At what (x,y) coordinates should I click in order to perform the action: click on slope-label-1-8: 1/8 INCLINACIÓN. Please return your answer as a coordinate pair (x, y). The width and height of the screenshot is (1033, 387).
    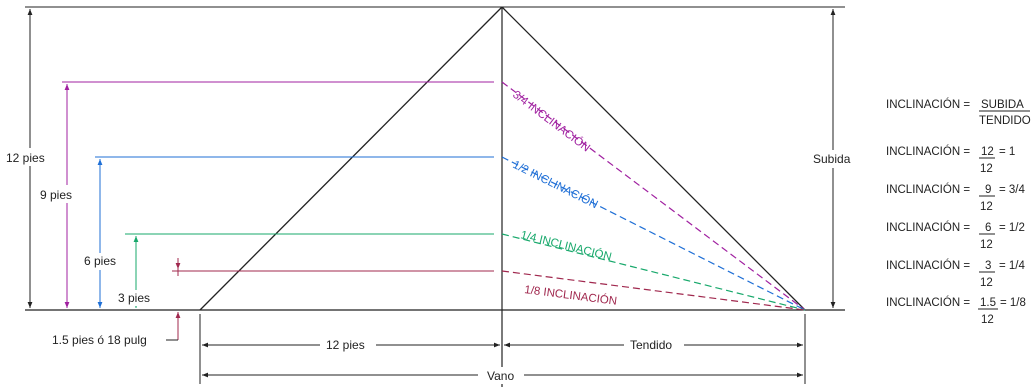
    Looking at the image, I should click on (571, 295).